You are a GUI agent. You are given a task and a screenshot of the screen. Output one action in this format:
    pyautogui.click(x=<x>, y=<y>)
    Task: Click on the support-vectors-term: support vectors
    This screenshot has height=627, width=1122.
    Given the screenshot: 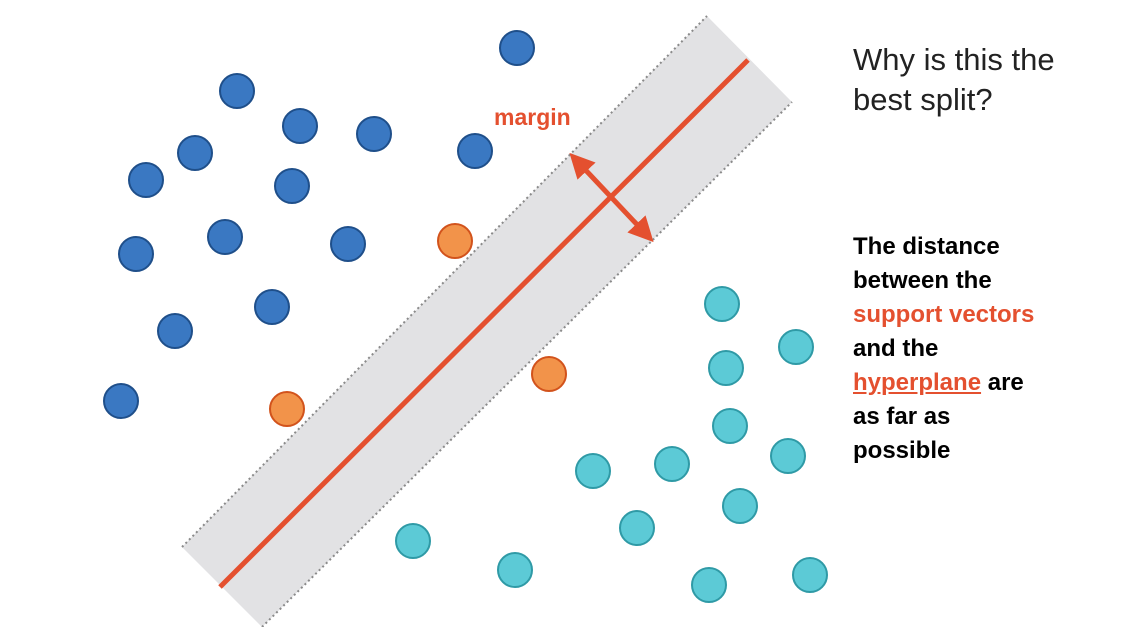 What is the action you would take?
    pyautogui.click(x=944, y=314)
    